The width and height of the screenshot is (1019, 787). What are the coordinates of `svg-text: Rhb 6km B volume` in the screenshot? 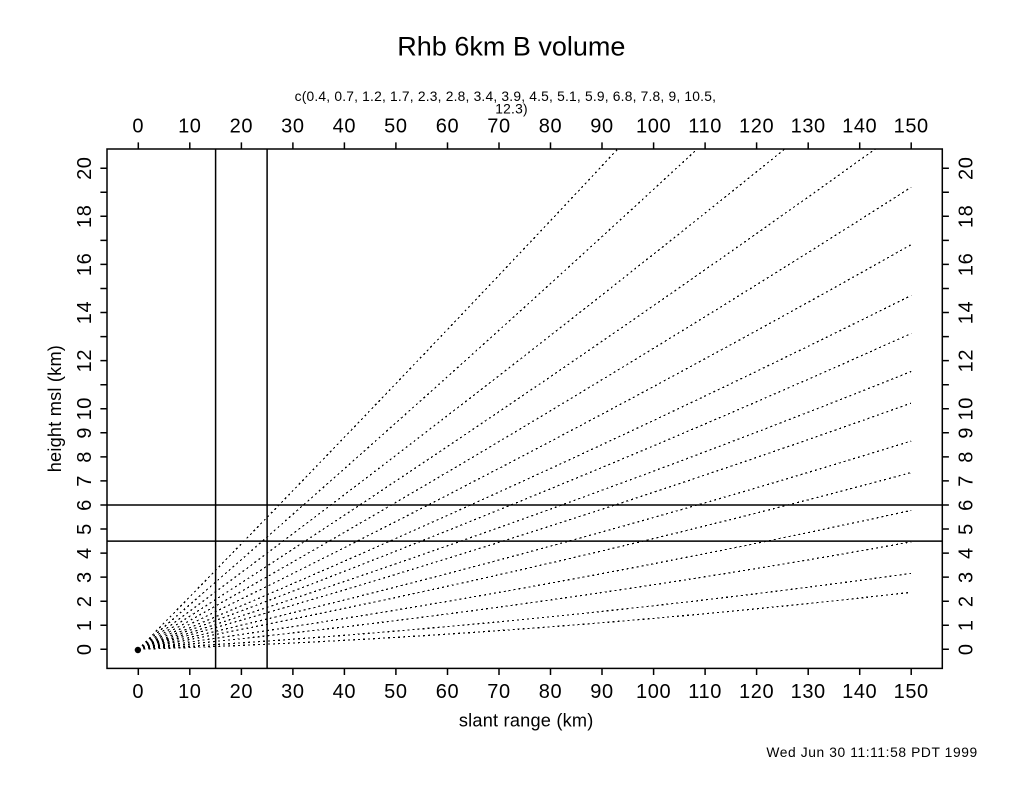 It's located at (511, 46).